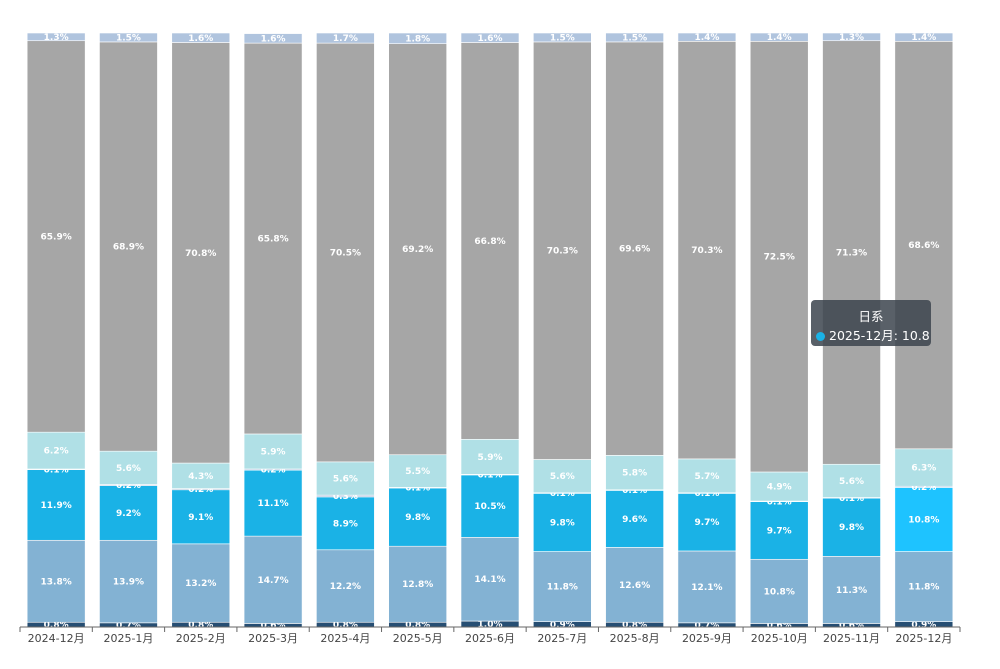 Image resolution: width=1000 pixels, height=669 pixels. I want to click on data-label: 11.9%, so click(56, 506).